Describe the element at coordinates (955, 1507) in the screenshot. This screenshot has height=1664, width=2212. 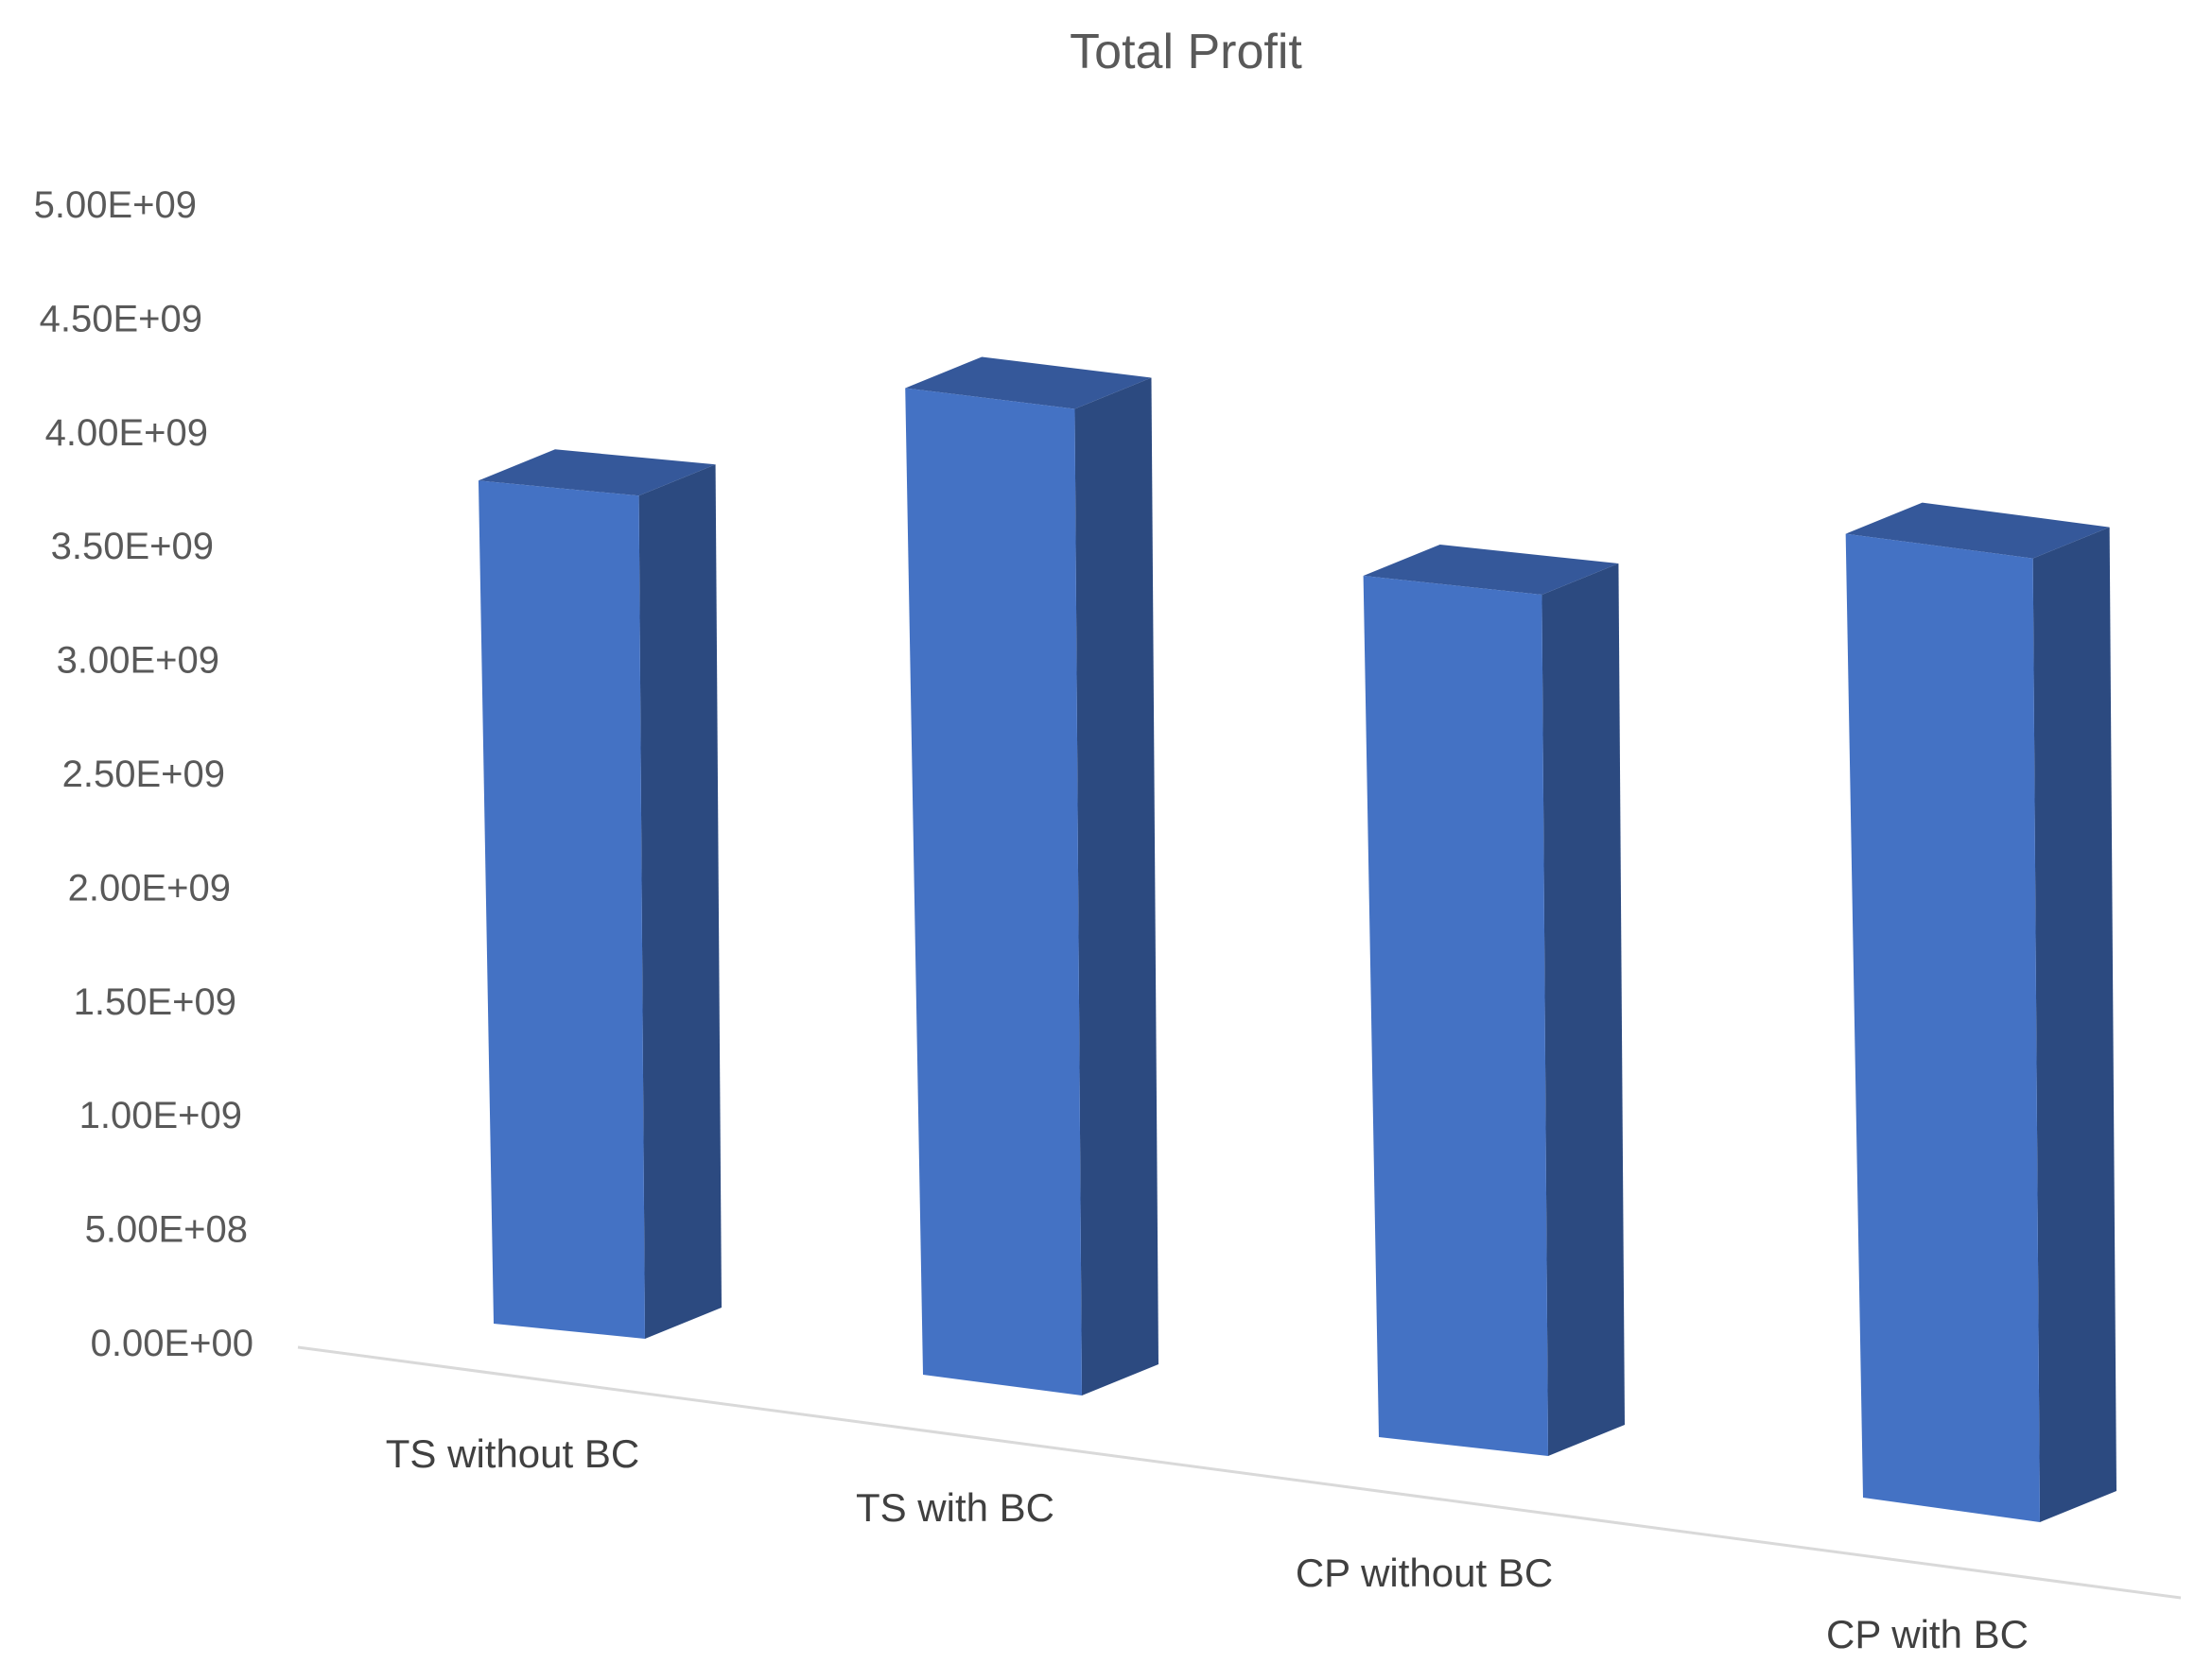
I see `x-category-label: TS with BC` at that location.